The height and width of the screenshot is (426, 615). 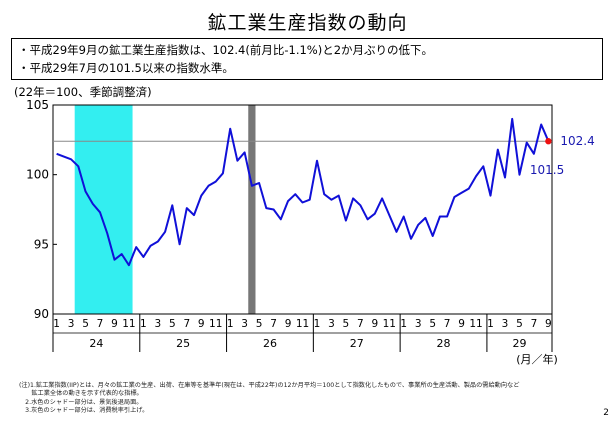 I want to click on consumption-tax-shade, so click(x=252, y=209).